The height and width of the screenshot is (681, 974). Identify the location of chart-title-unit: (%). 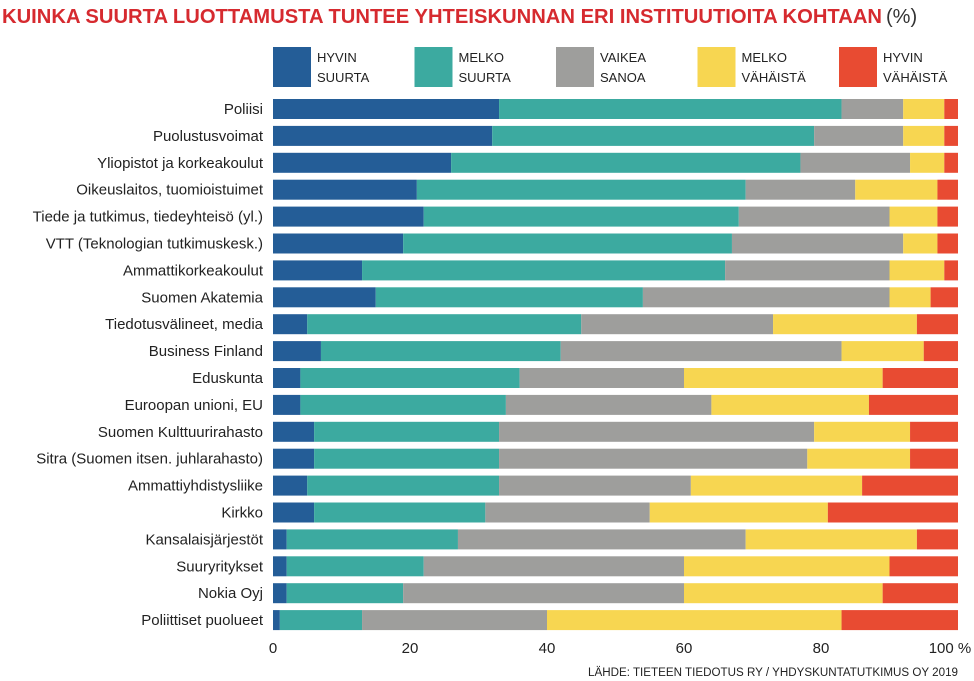
(901, 17).